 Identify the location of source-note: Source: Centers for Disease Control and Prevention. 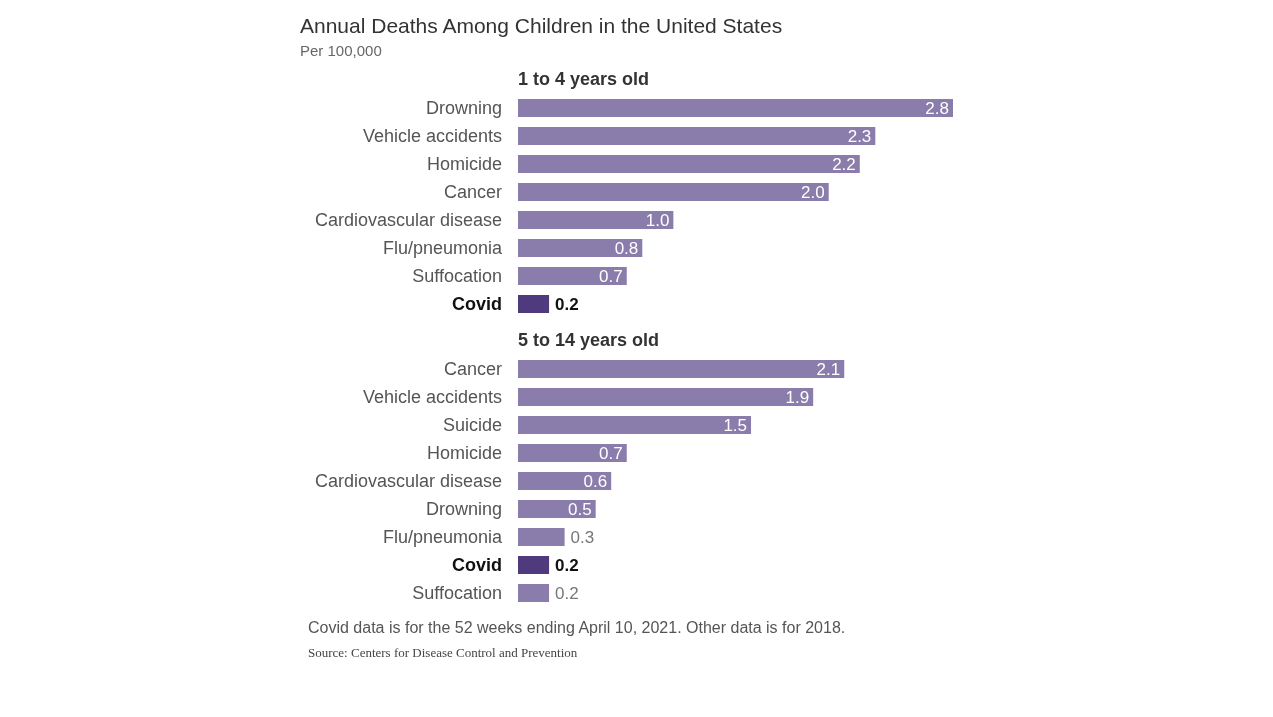
(443, 653).